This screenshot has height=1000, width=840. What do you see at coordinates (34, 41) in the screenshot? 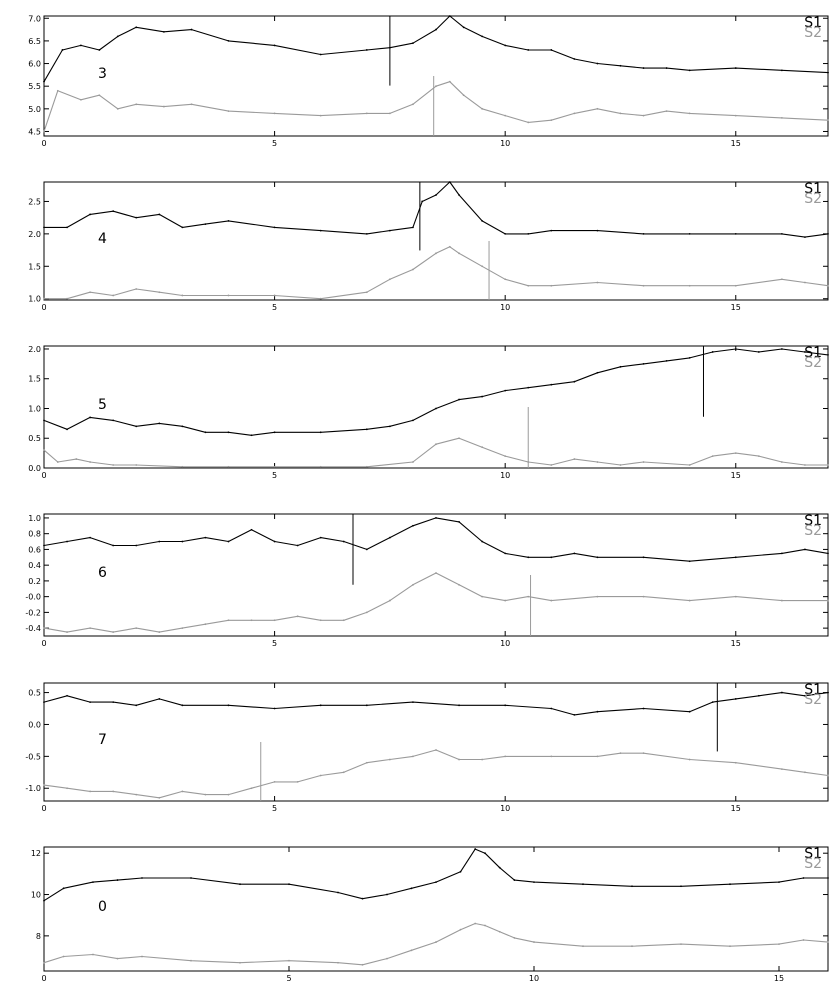
I see `y-tick-label: 6.5` at bounding box center [34, 41].